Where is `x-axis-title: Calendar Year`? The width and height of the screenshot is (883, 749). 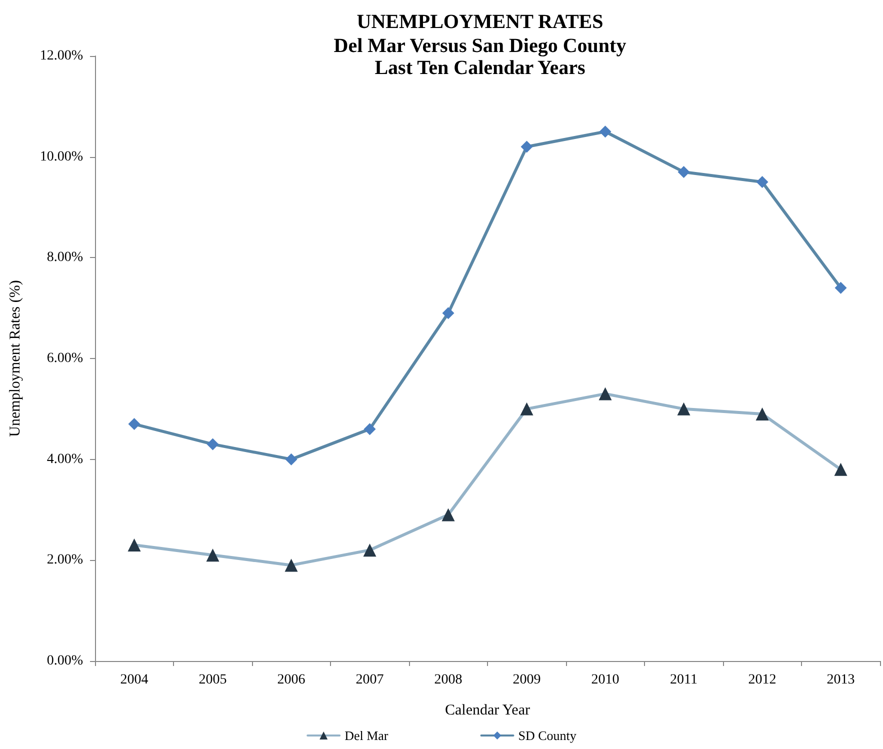 x-axis-title: Calendar Year is located at coordinates (487, 710).